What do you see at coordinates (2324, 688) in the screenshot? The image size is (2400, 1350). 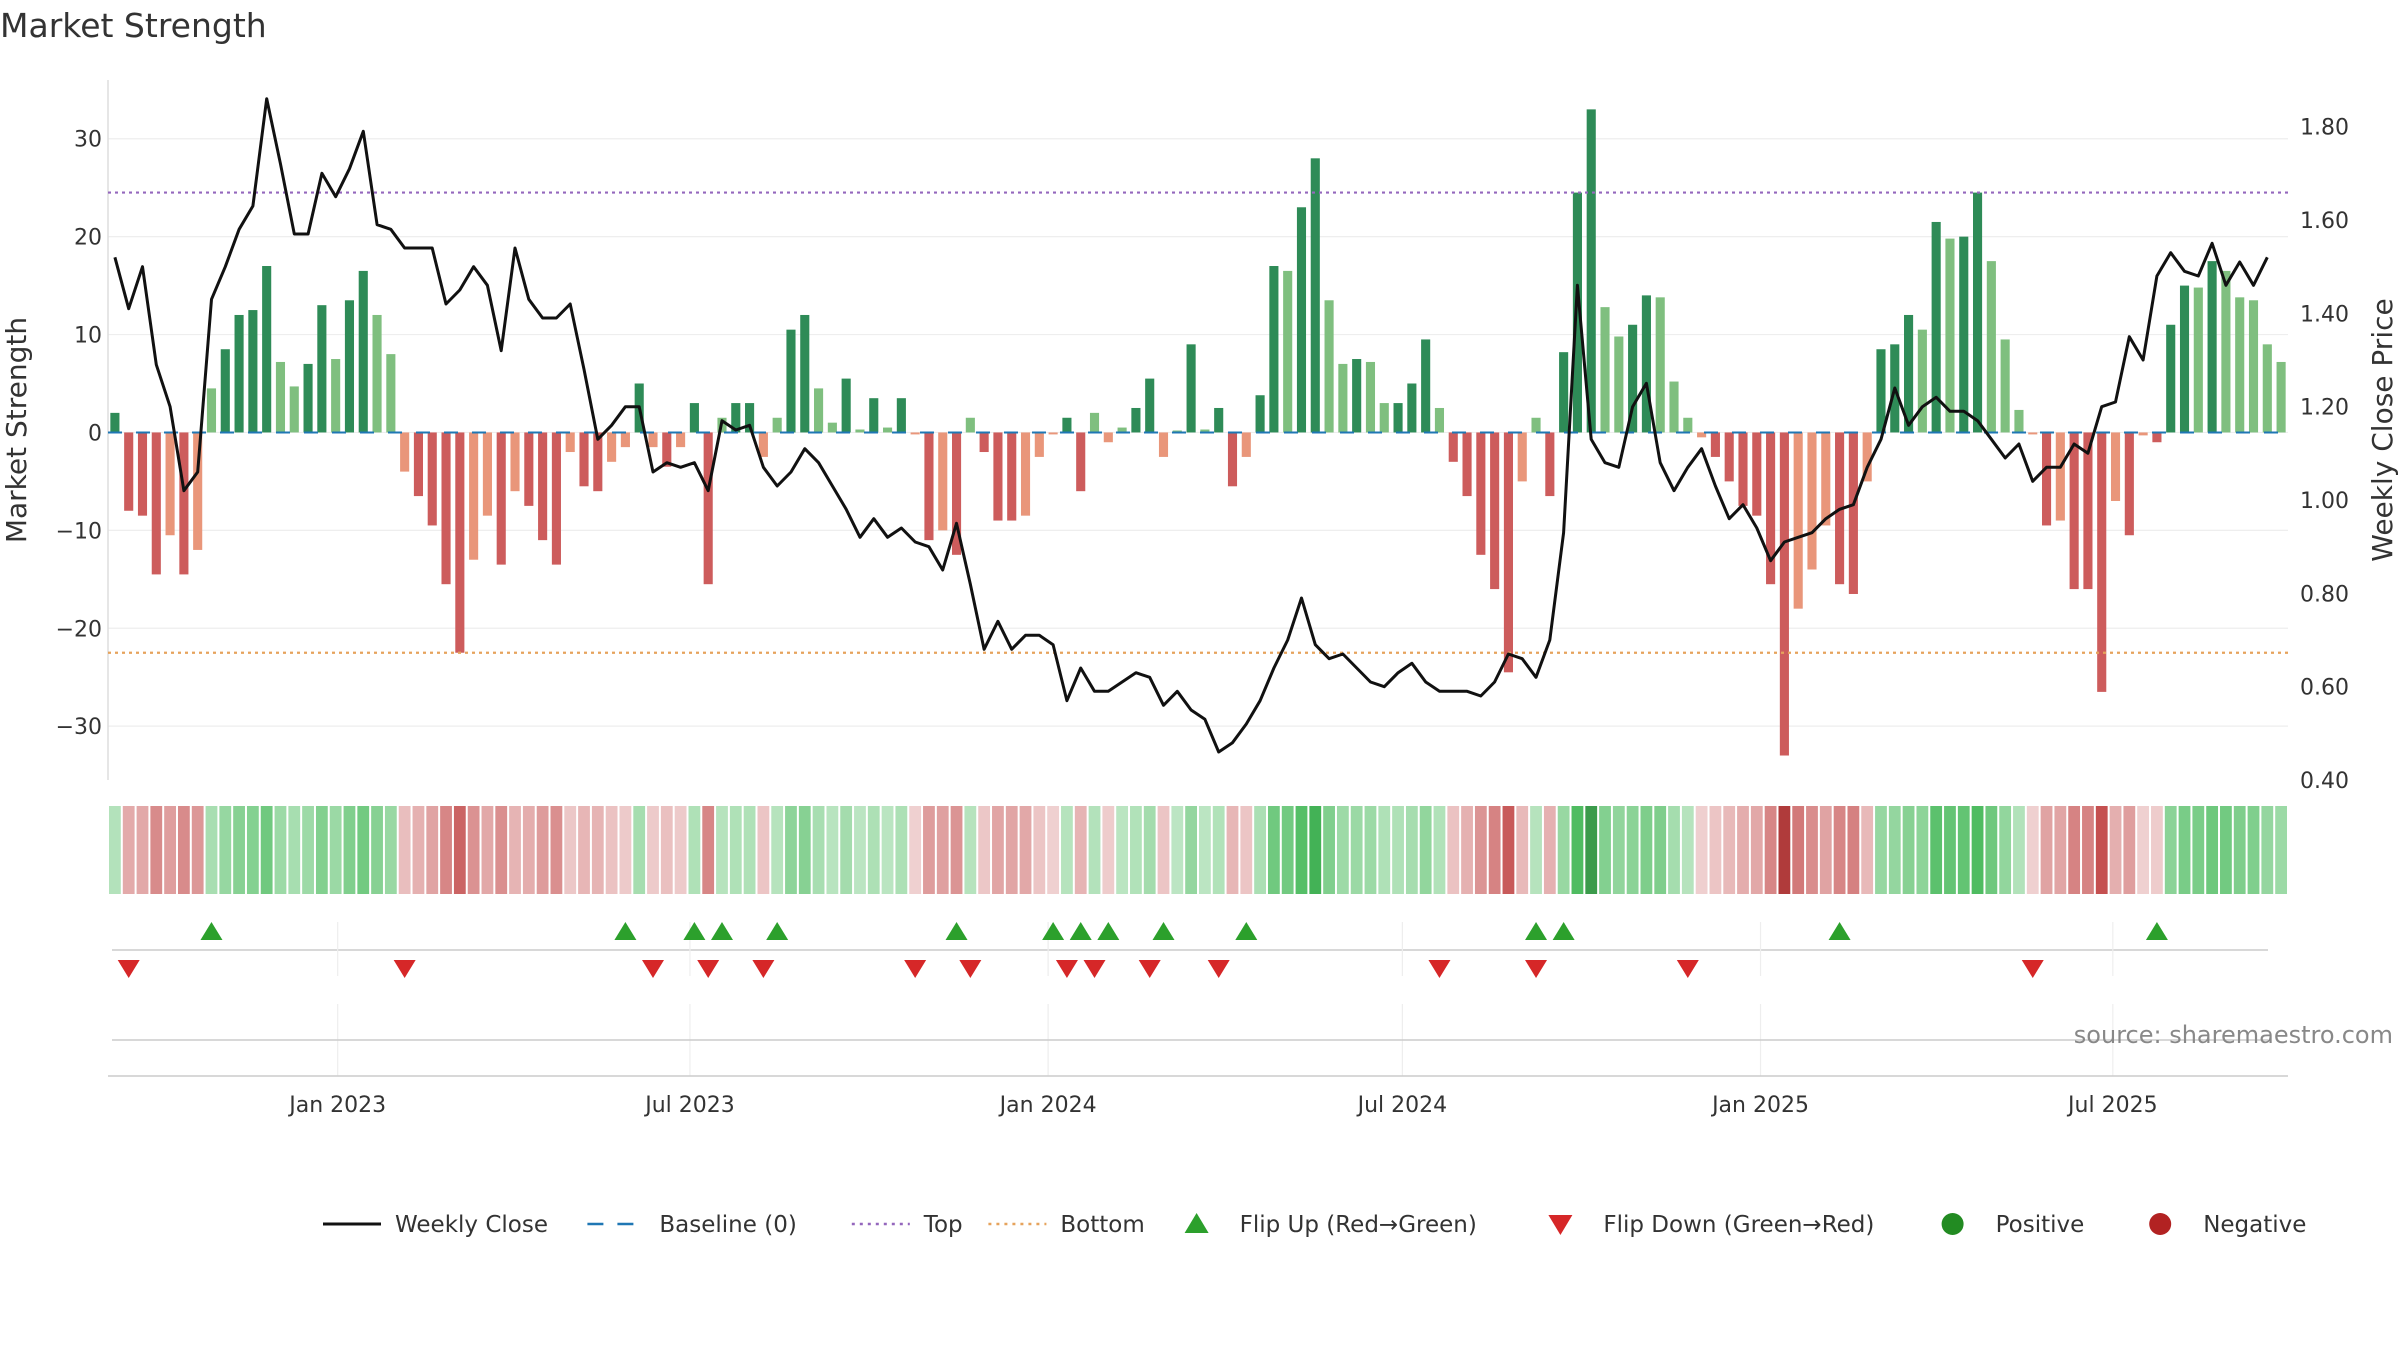 I see `y2-tick-label: 0.60` at bounding box center [2324, 688].